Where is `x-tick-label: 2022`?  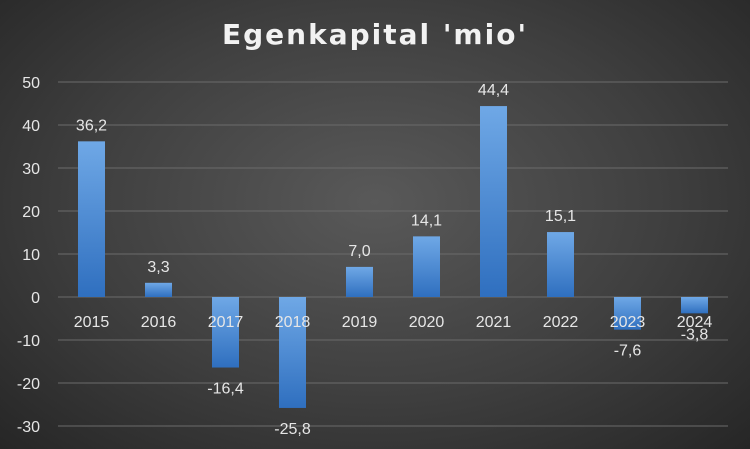
x-tick-label: 2022 is located at coordinates (561, 322).